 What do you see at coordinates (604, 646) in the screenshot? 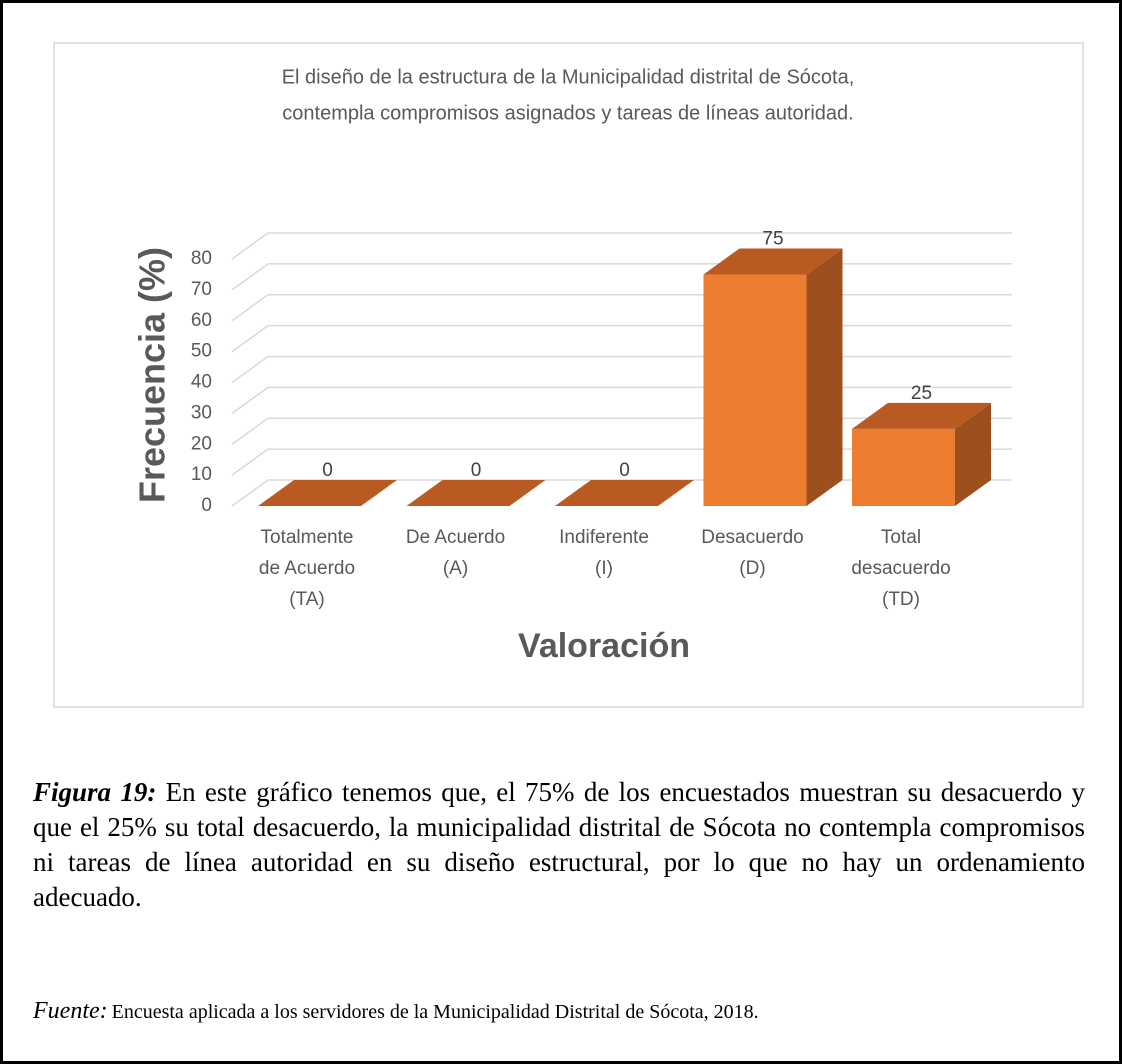
I see `x-axis-title: Valoración` at bounding box center [604, 646].